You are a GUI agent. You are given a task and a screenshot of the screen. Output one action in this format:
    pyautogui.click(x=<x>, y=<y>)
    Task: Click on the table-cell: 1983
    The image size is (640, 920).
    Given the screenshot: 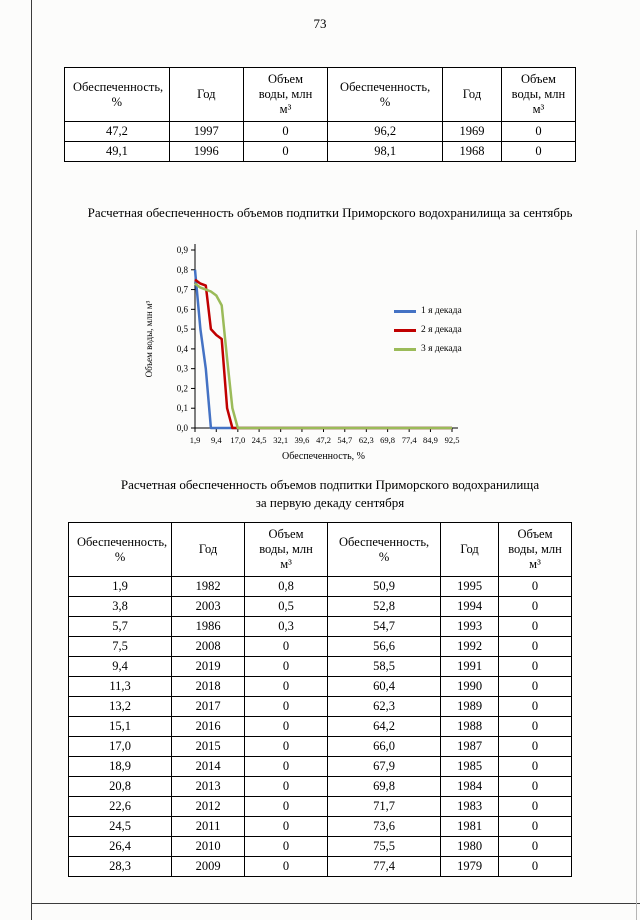 What is the action you would take?
    pyautogui.click(x=470, y=806)
    